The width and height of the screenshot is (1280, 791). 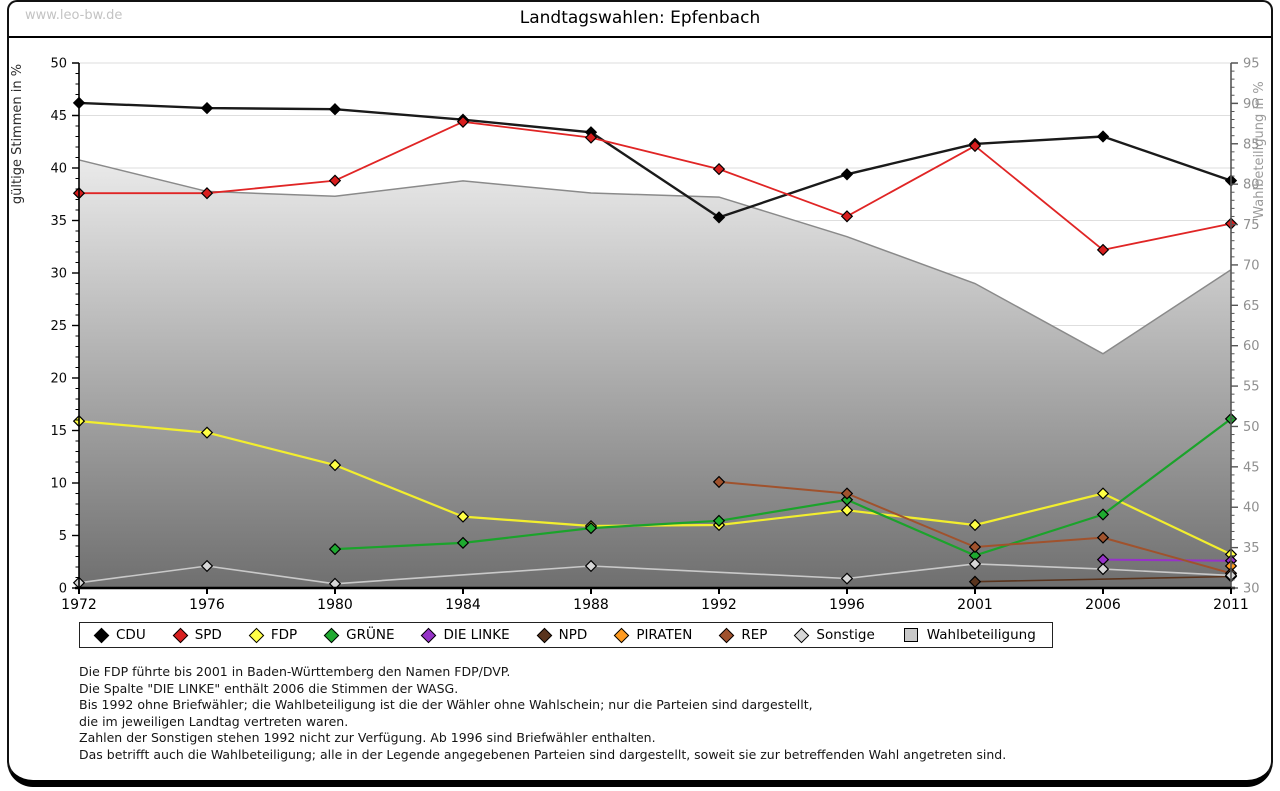 I want to click on legend-item-sonstige: Sonstige, so click(x=834, y=635).